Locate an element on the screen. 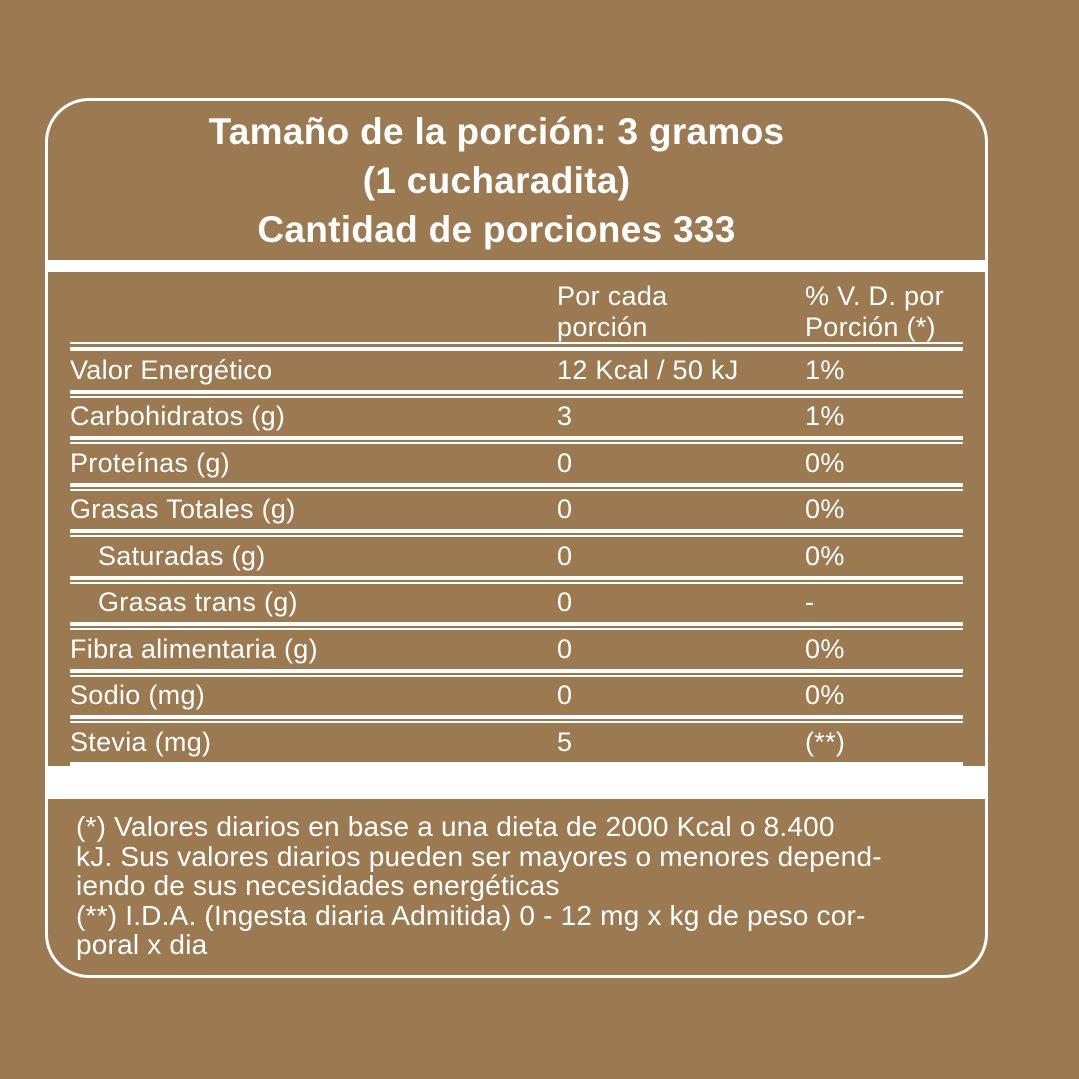 This screenshot has height=1079, width=1079. nutrient-row: Grasas Totales (g) 0 0% is located at coordinates (516, 510).